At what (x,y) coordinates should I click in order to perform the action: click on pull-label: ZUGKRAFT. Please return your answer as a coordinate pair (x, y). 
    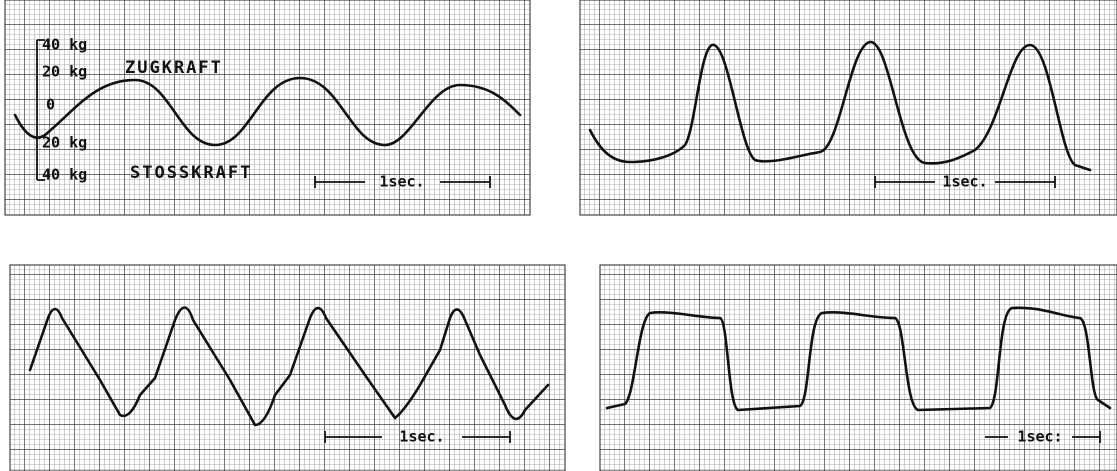
    Looking at the image, I should click on (174, 68).